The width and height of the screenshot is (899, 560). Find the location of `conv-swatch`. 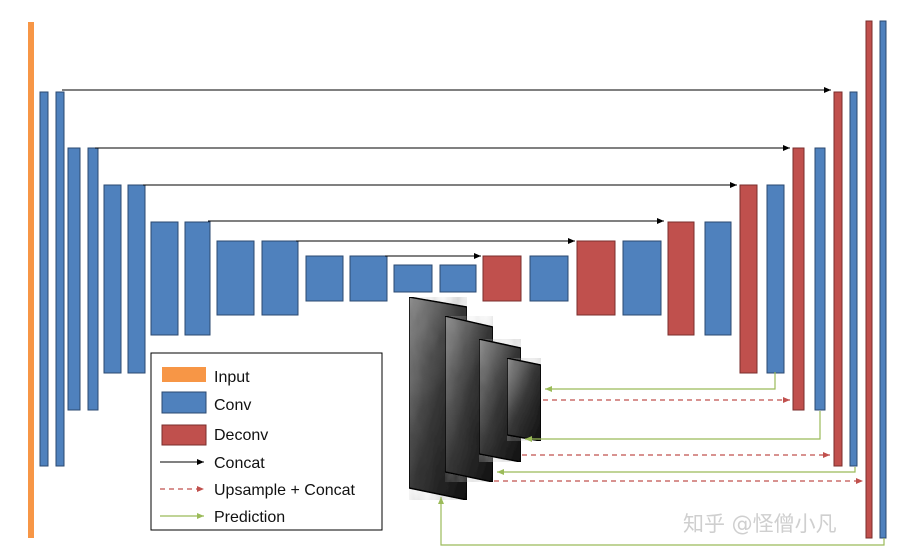

conv-swatch is located at coordinates (184, 402).